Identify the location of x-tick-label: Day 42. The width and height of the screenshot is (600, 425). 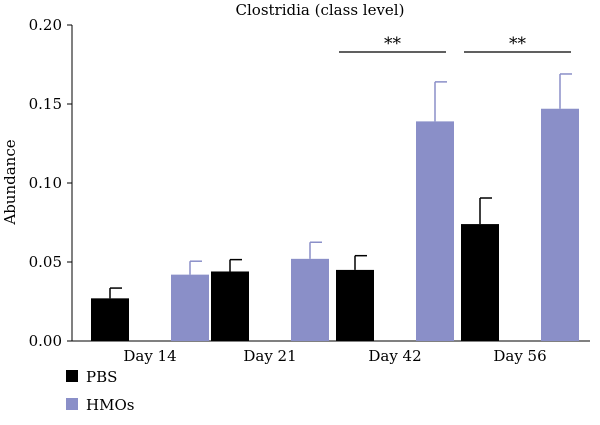
(394, 356).